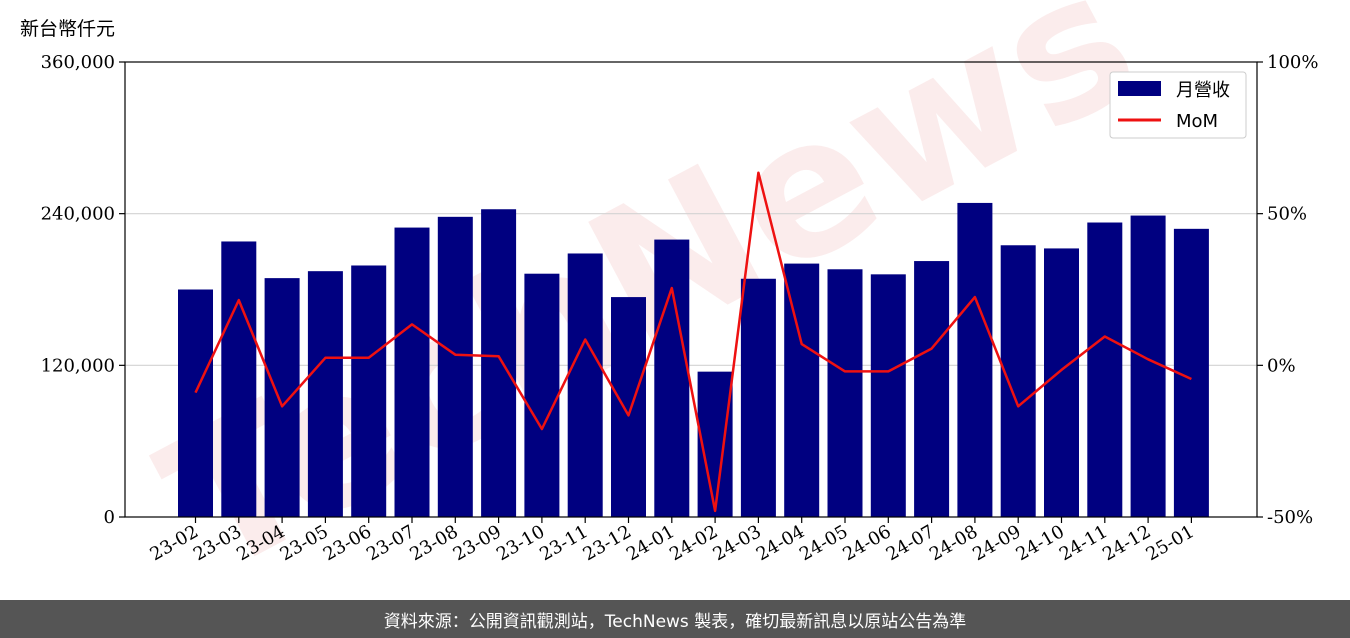  What do you see at coordinates (1287, 214) in the screenshot?
I see `right-tick-label-2: 50%` at bounding box center [1287, 214].